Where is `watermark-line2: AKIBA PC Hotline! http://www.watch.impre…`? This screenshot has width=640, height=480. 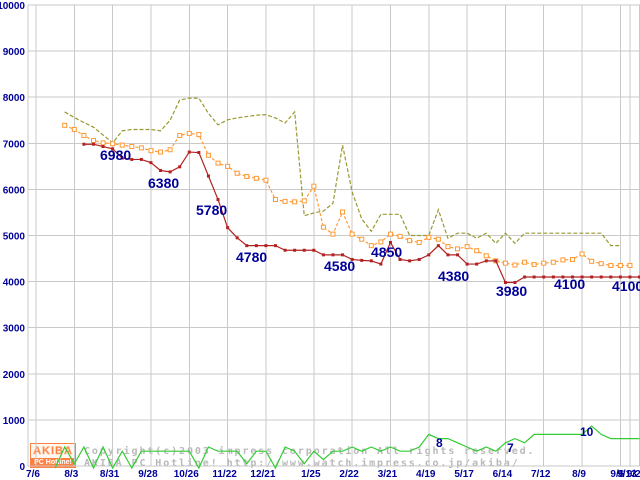 watermark-line2: AKIBA PC Hotline! http://www.watch.impre… is located at coordinates (302, 463).